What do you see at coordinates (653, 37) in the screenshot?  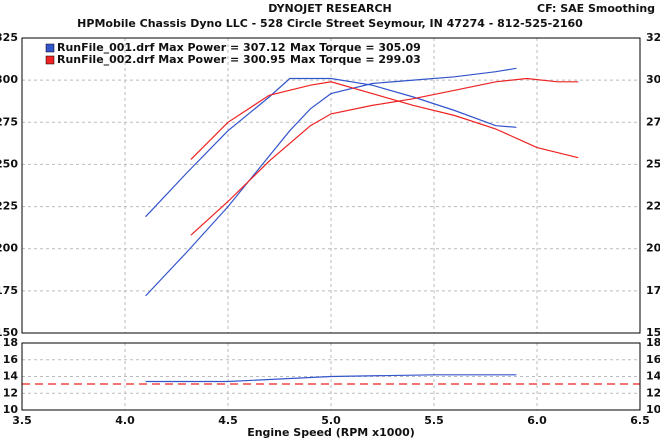 I see `y2-tick-label: 325` at bounding box center [653, 37].